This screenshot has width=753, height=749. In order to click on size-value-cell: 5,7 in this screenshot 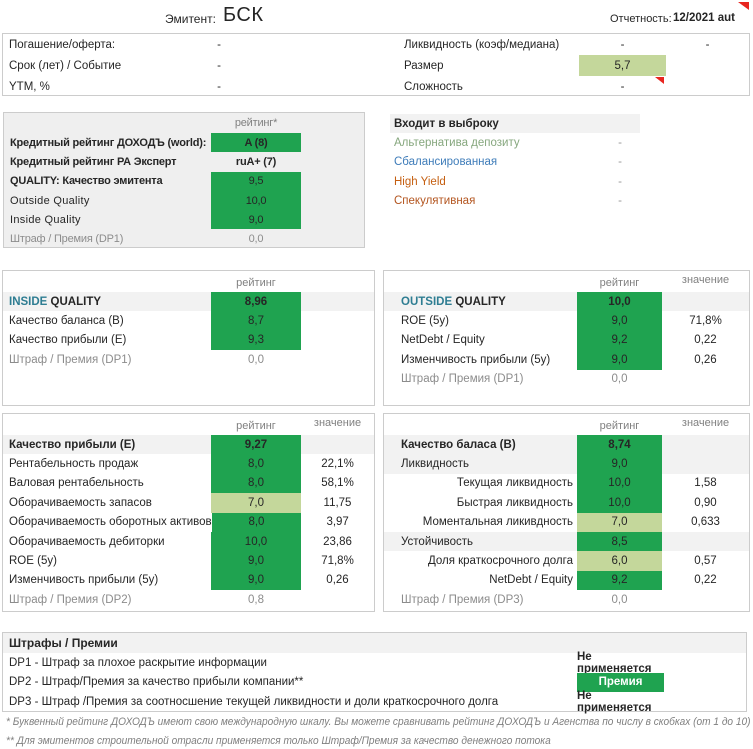, I will do `click(622, 65)`.